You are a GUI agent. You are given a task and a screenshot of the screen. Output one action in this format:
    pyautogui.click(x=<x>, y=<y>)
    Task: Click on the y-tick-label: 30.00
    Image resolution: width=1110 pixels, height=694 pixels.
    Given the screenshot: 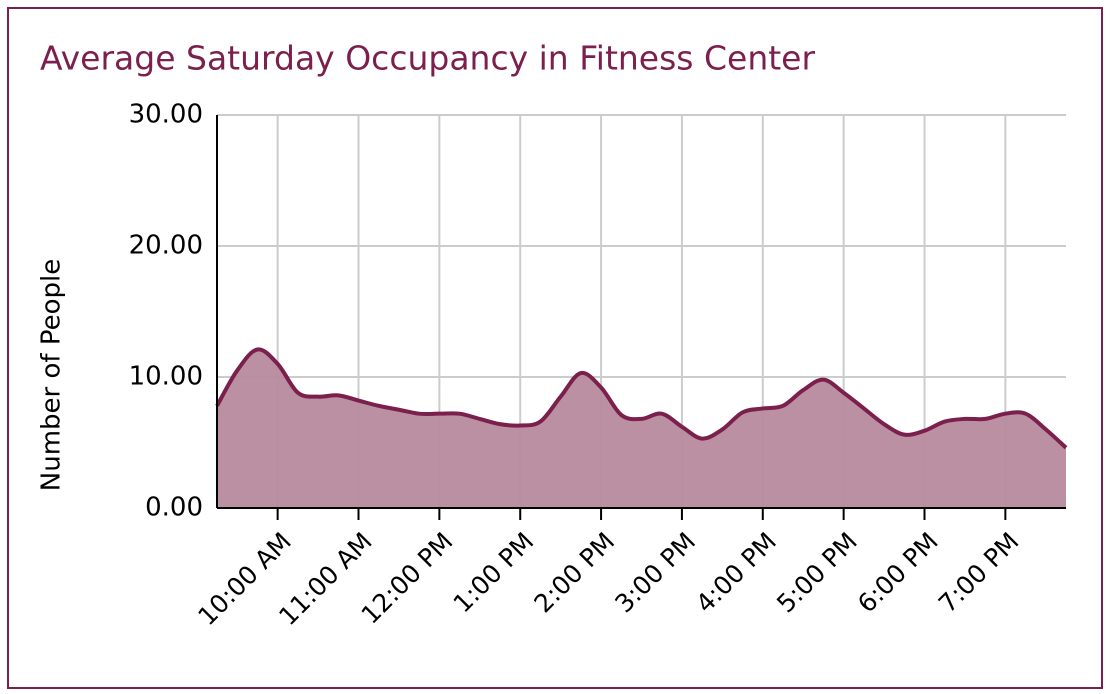 What is the action you would take?
    pyautogui.click(x=166, y=115)
    